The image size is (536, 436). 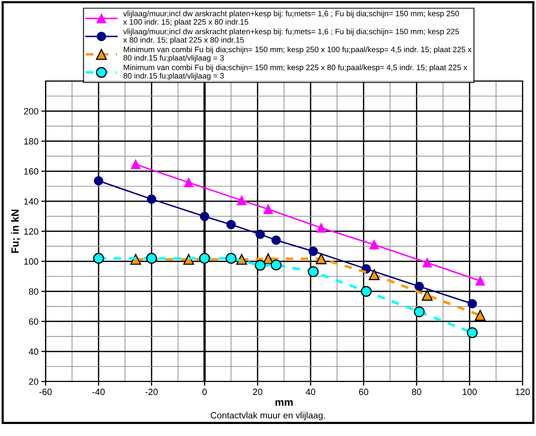 What do you see at coordinates (267, 416) in the screenshot?
I see `text: Contactvlak muur en vlijlaag.` at bounding box center [267, 416].